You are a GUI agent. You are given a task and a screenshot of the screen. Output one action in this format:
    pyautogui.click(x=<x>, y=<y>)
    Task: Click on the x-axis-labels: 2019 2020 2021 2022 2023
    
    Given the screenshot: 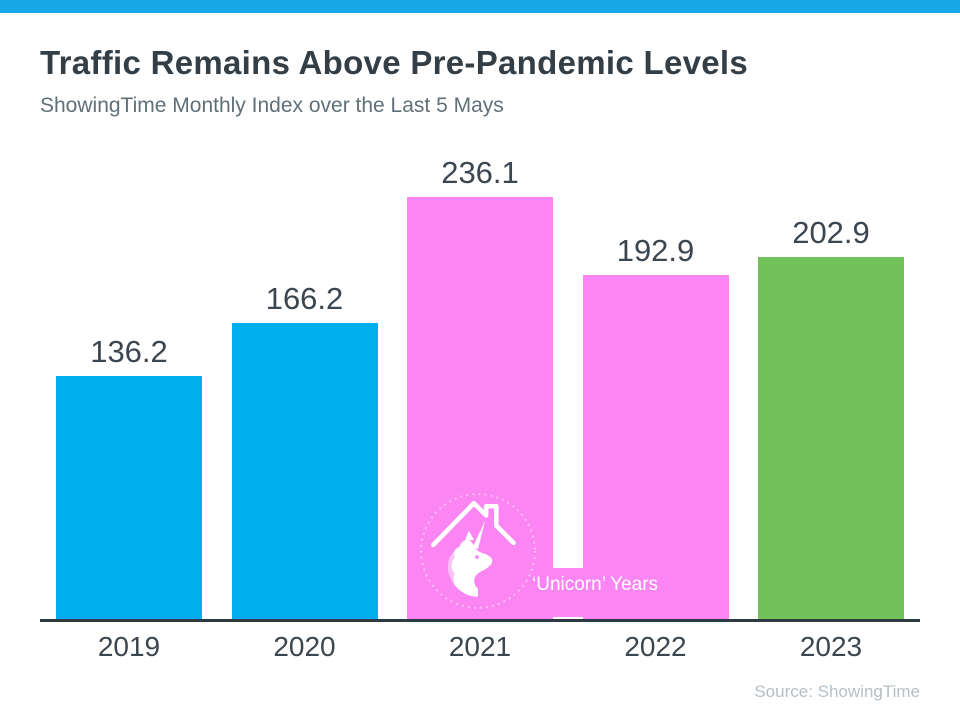 What is the action you would take?
    pyautogui.click(x=480, y=647)
    